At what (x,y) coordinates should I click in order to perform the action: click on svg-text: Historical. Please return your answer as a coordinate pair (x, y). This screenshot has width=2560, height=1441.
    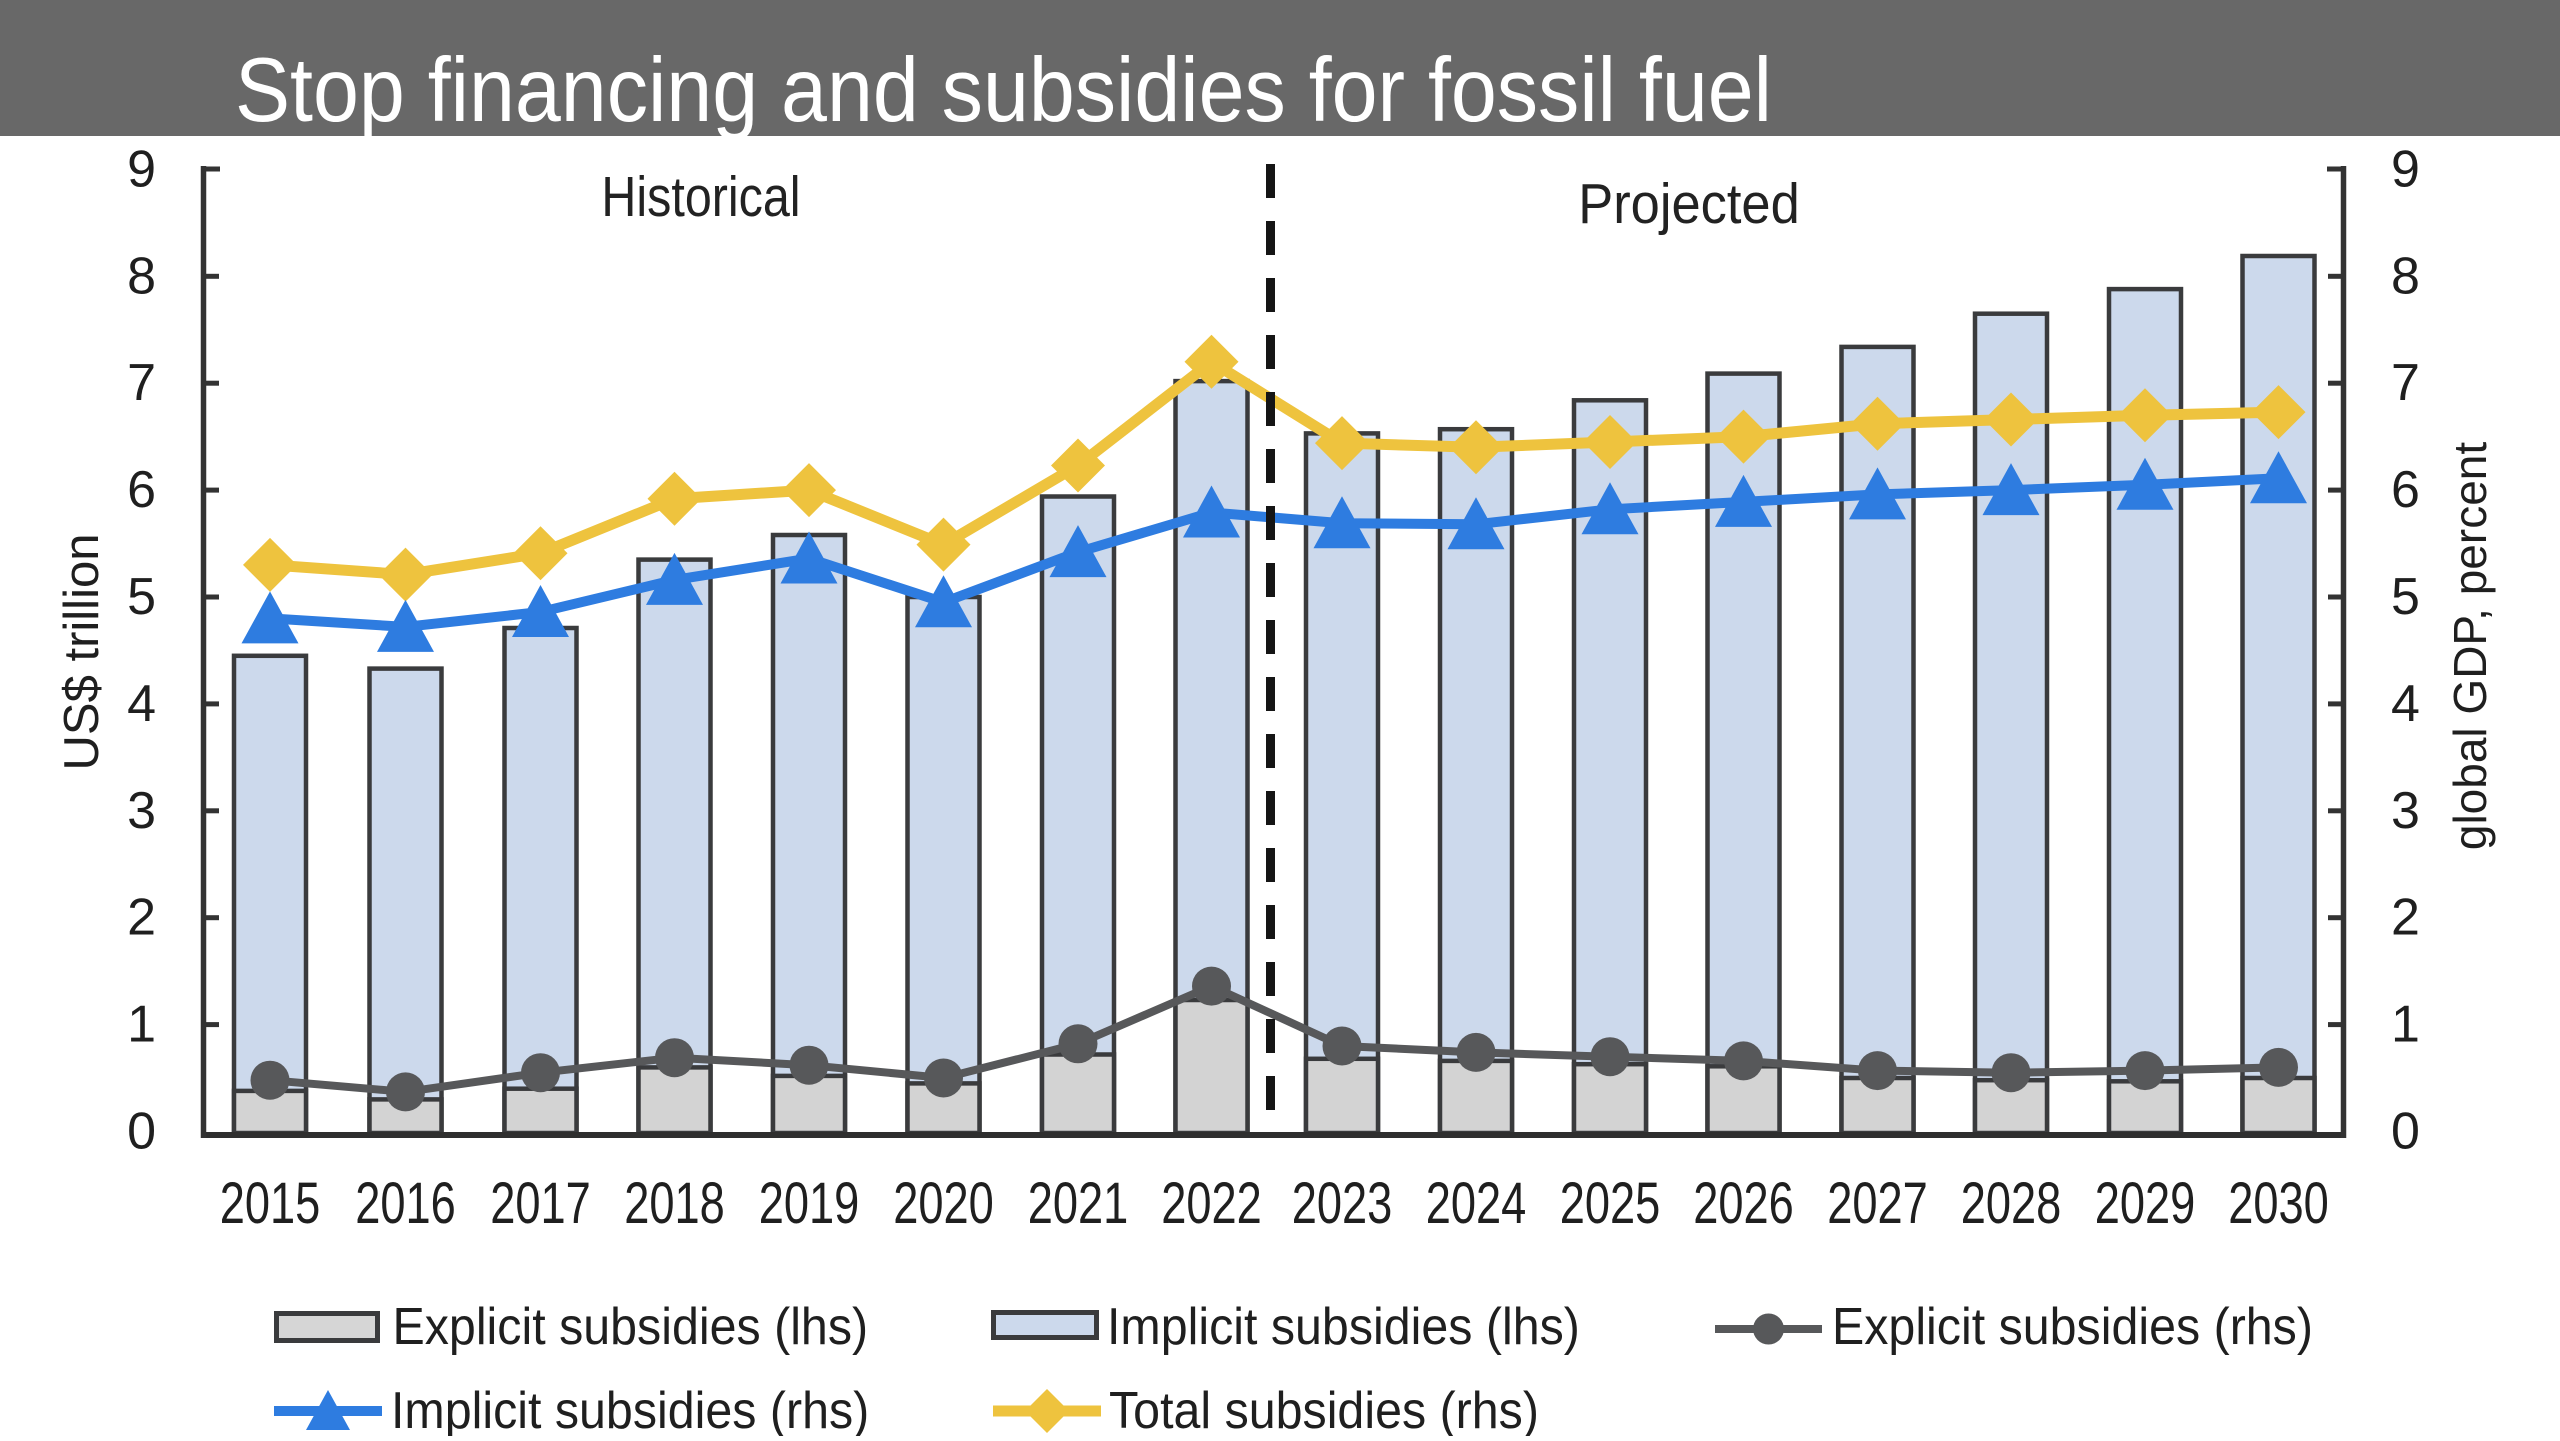
    Looking at the image, I should click on (700, 197).